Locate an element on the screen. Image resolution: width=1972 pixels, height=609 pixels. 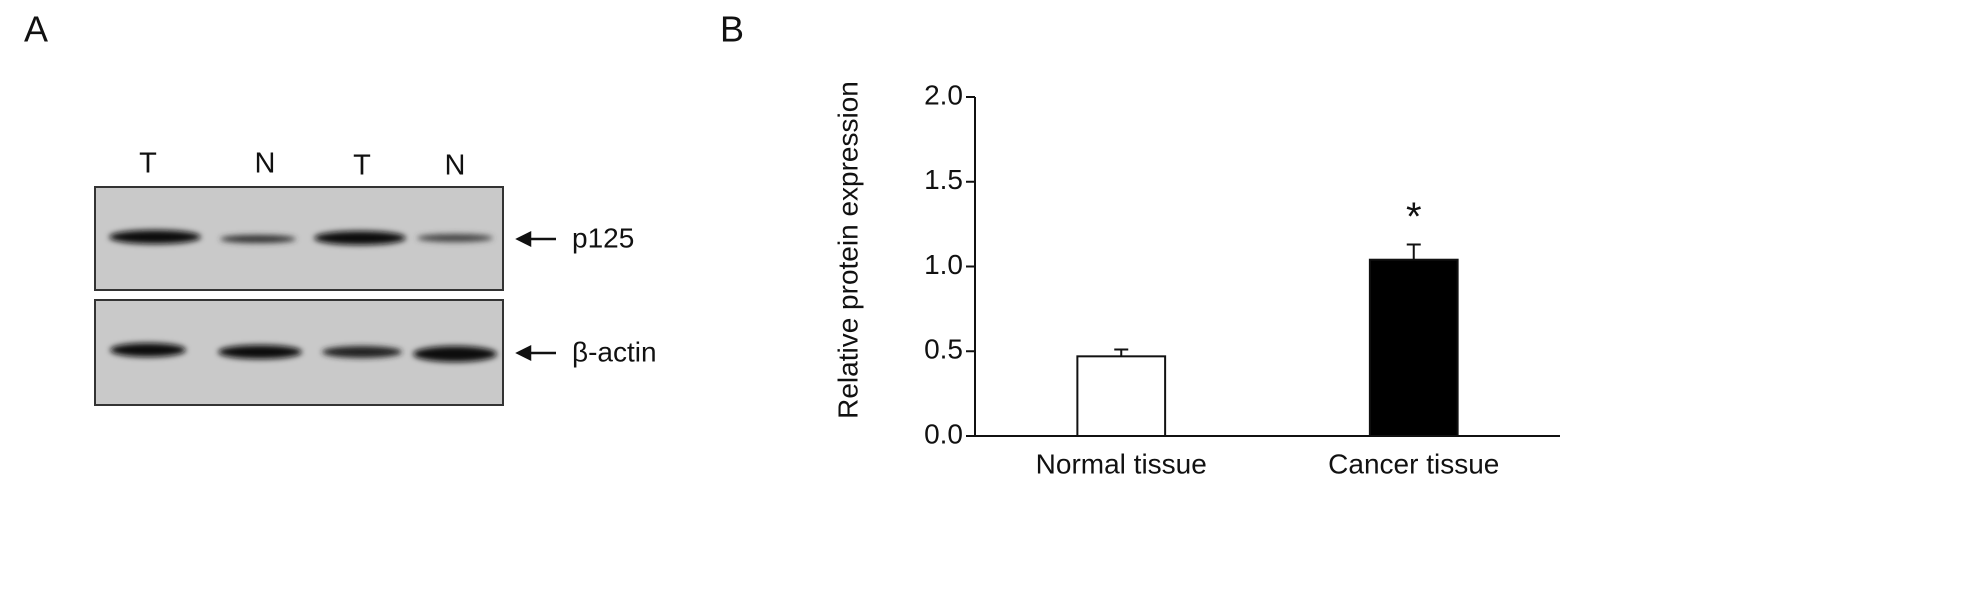
blot-label: β-actin is located at coordinates (614, 351).